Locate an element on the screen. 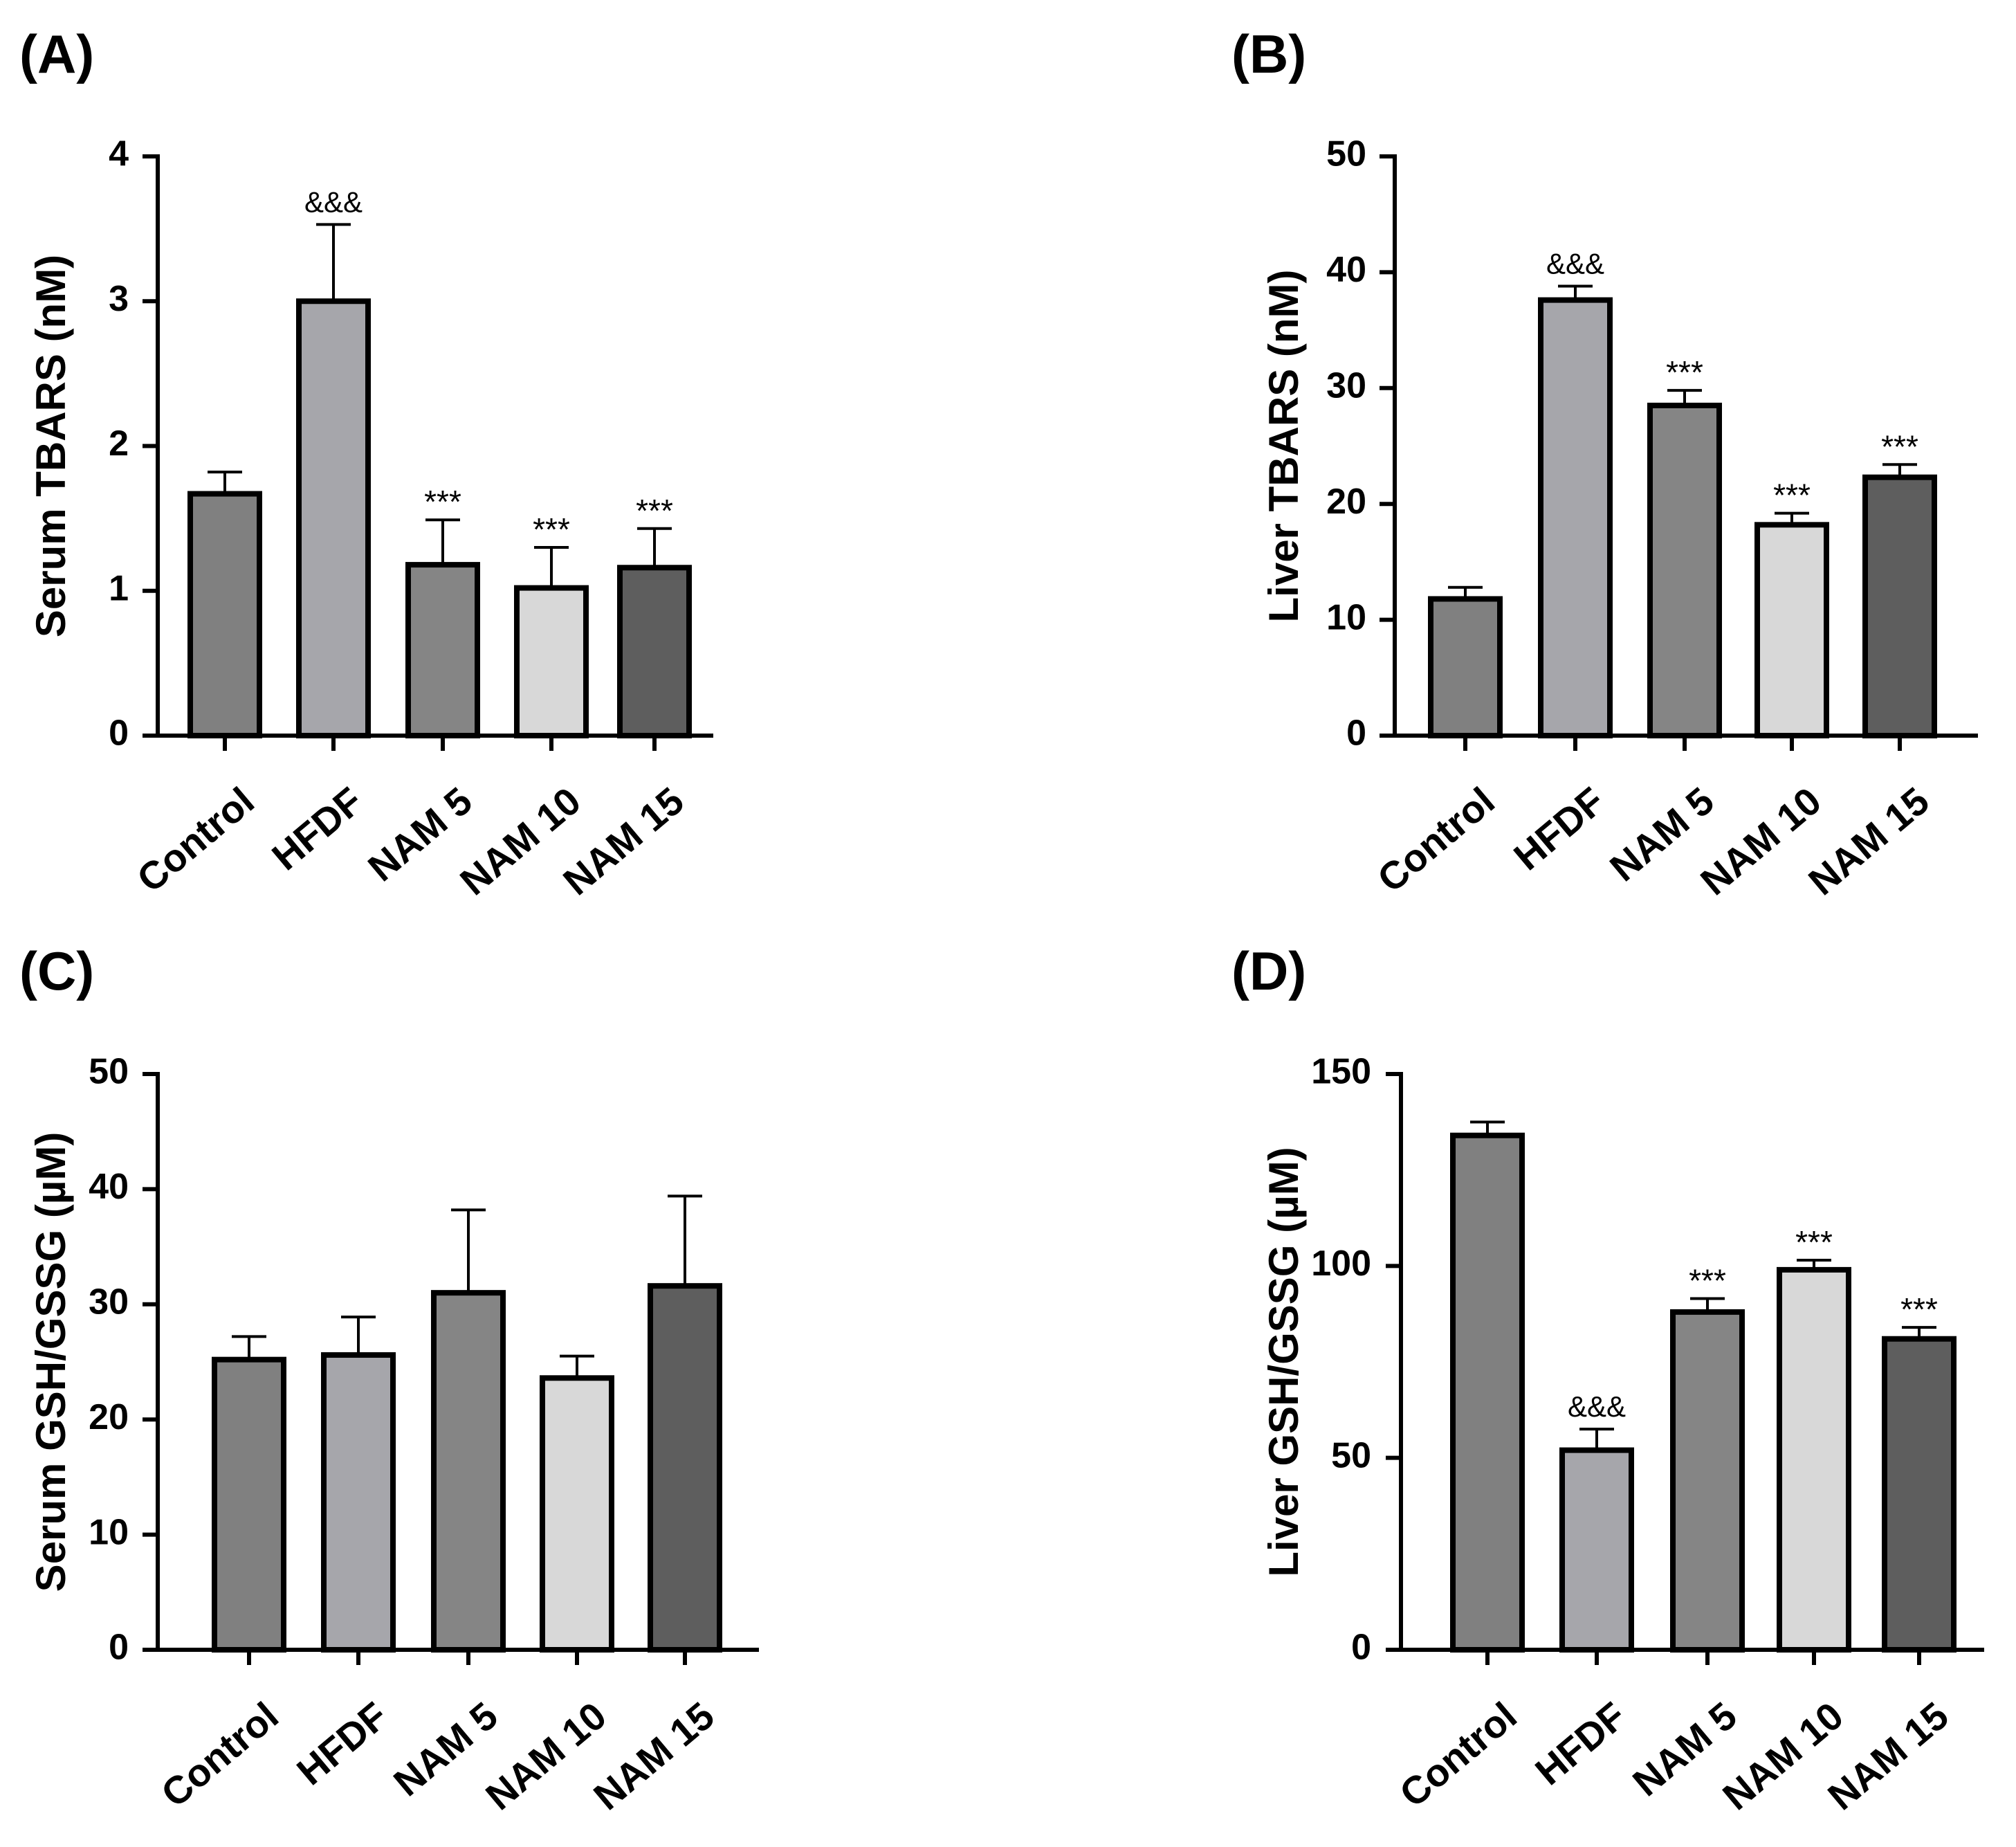  y-axis-label: Liver GSH/GSSG (µM) is located at coordinates (1284, 1361).